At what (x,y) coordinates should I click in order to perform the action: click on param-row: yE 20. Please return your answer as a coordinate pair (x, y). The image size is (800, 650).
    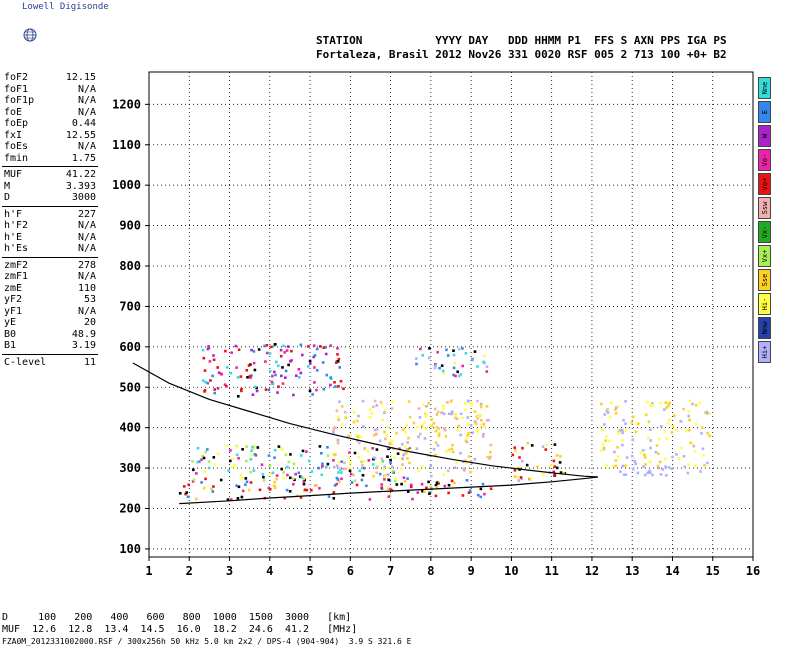
    Looking at the image, I should click on (50, 323).